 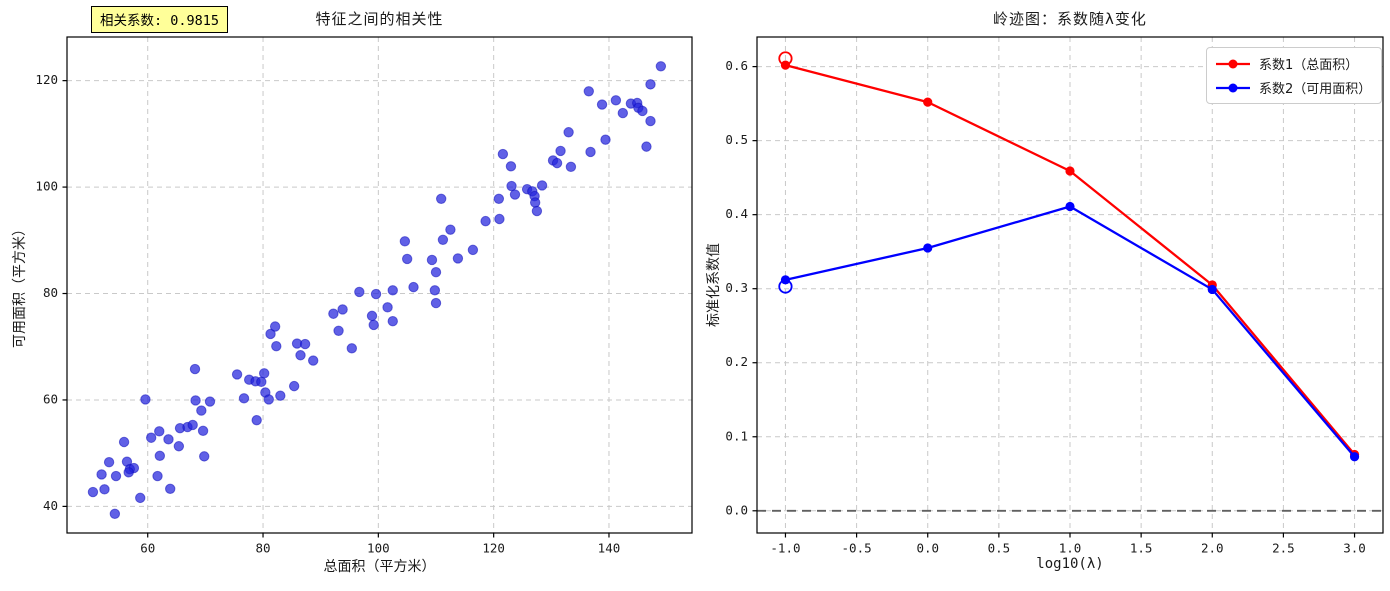 I want to click on y-tick-label: 60, so click(x=50, y=398).